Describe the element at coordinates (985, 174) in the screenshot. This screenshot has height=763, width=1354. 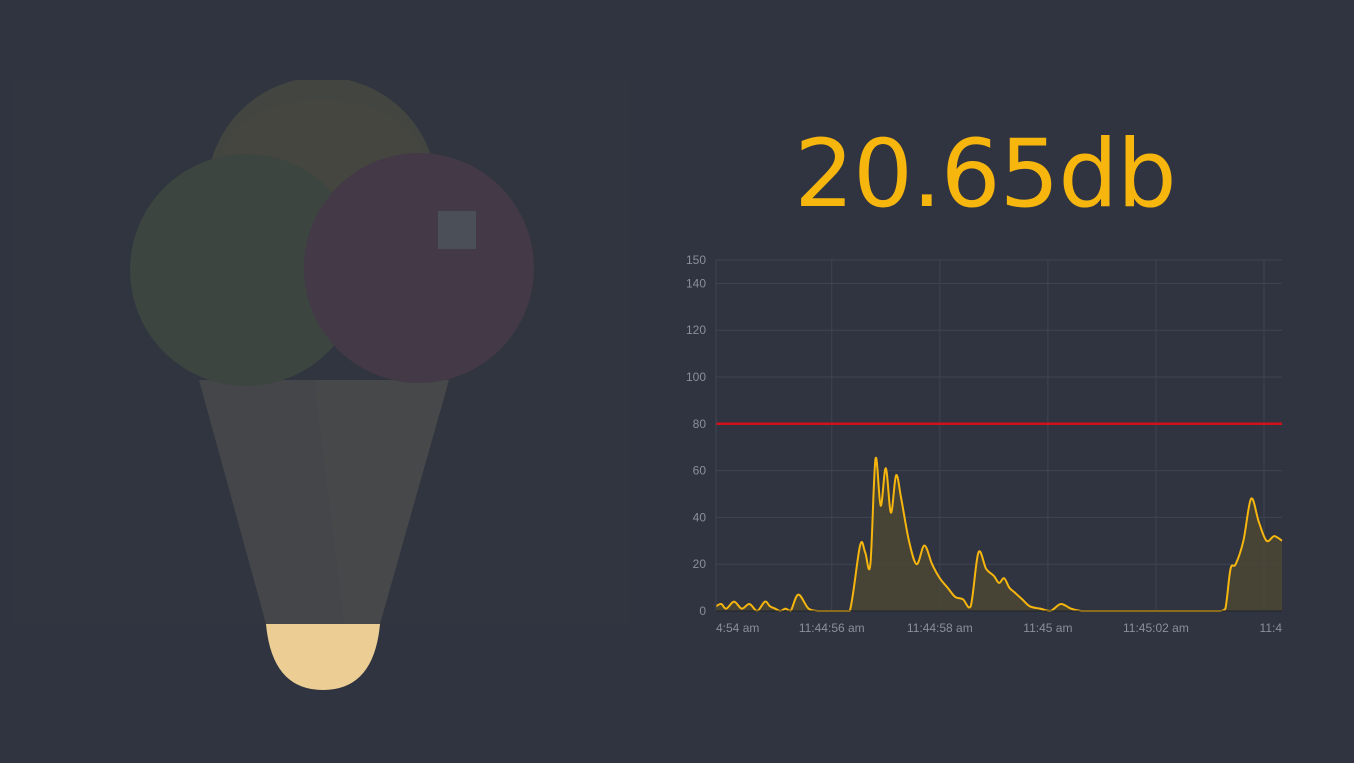
I see `sound-level-readout: 20.65db` at that location.